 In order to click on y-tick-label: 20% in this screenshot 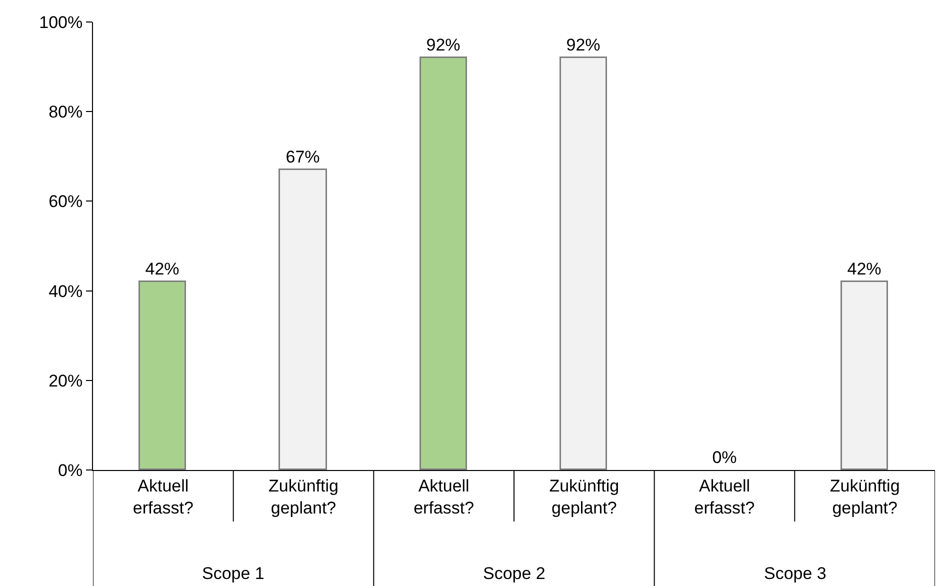, I will do `click(65, 380)`.